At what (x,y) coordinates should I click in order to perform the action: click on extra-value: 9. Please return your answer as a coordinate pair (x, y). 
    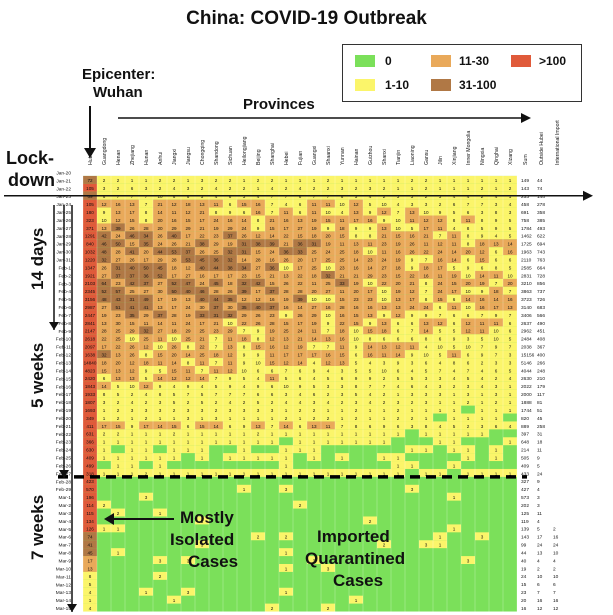
    Looking at the image, I should click on (538, 458).